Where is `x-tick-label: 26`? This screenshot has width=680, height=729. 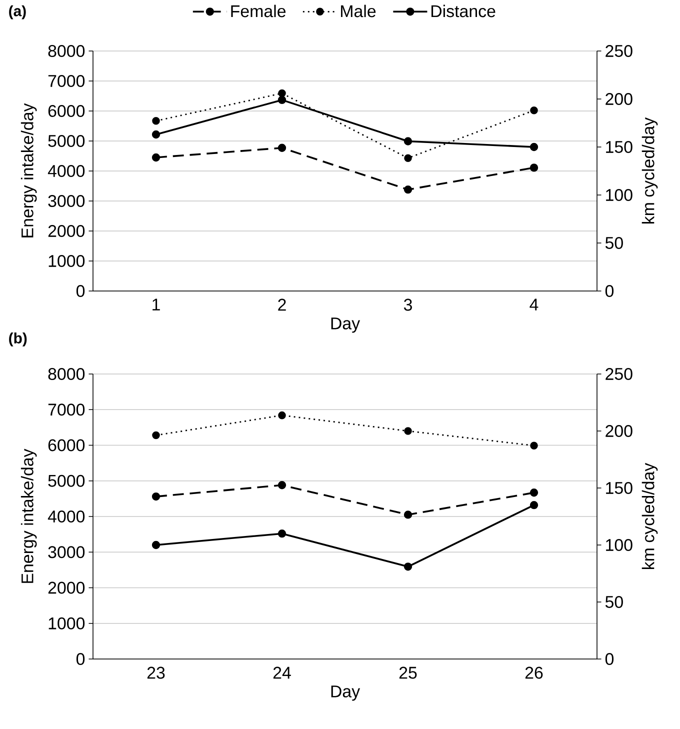 x-tick-label: 26 is located at coordinates (534, 672).